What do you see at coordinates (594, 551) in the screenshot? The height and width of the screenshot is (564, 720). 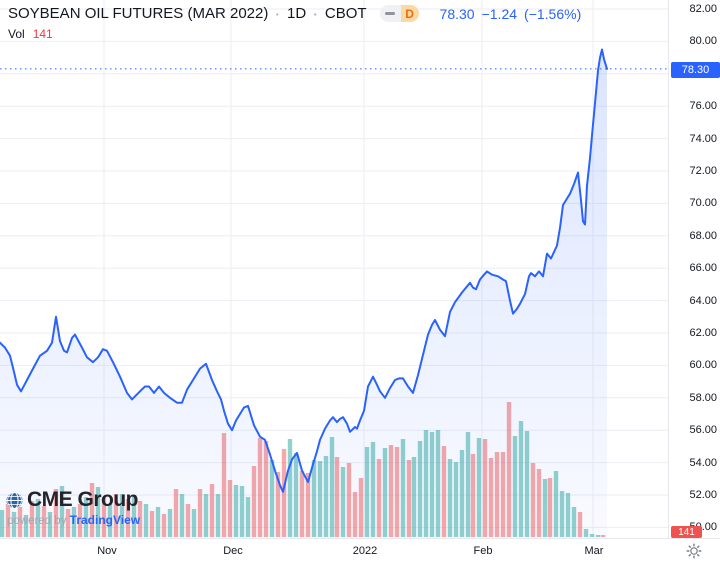 I see `time-axis-label: Mar` at bounding box center [594, 551].